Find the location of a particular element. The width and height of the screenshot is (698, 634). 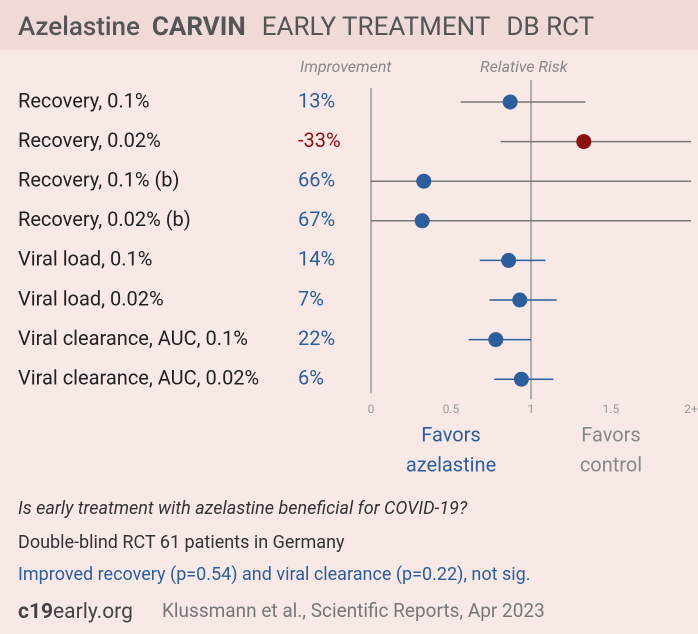

row-label: Viral load, 0.02% is located at coordinates (91, 298).